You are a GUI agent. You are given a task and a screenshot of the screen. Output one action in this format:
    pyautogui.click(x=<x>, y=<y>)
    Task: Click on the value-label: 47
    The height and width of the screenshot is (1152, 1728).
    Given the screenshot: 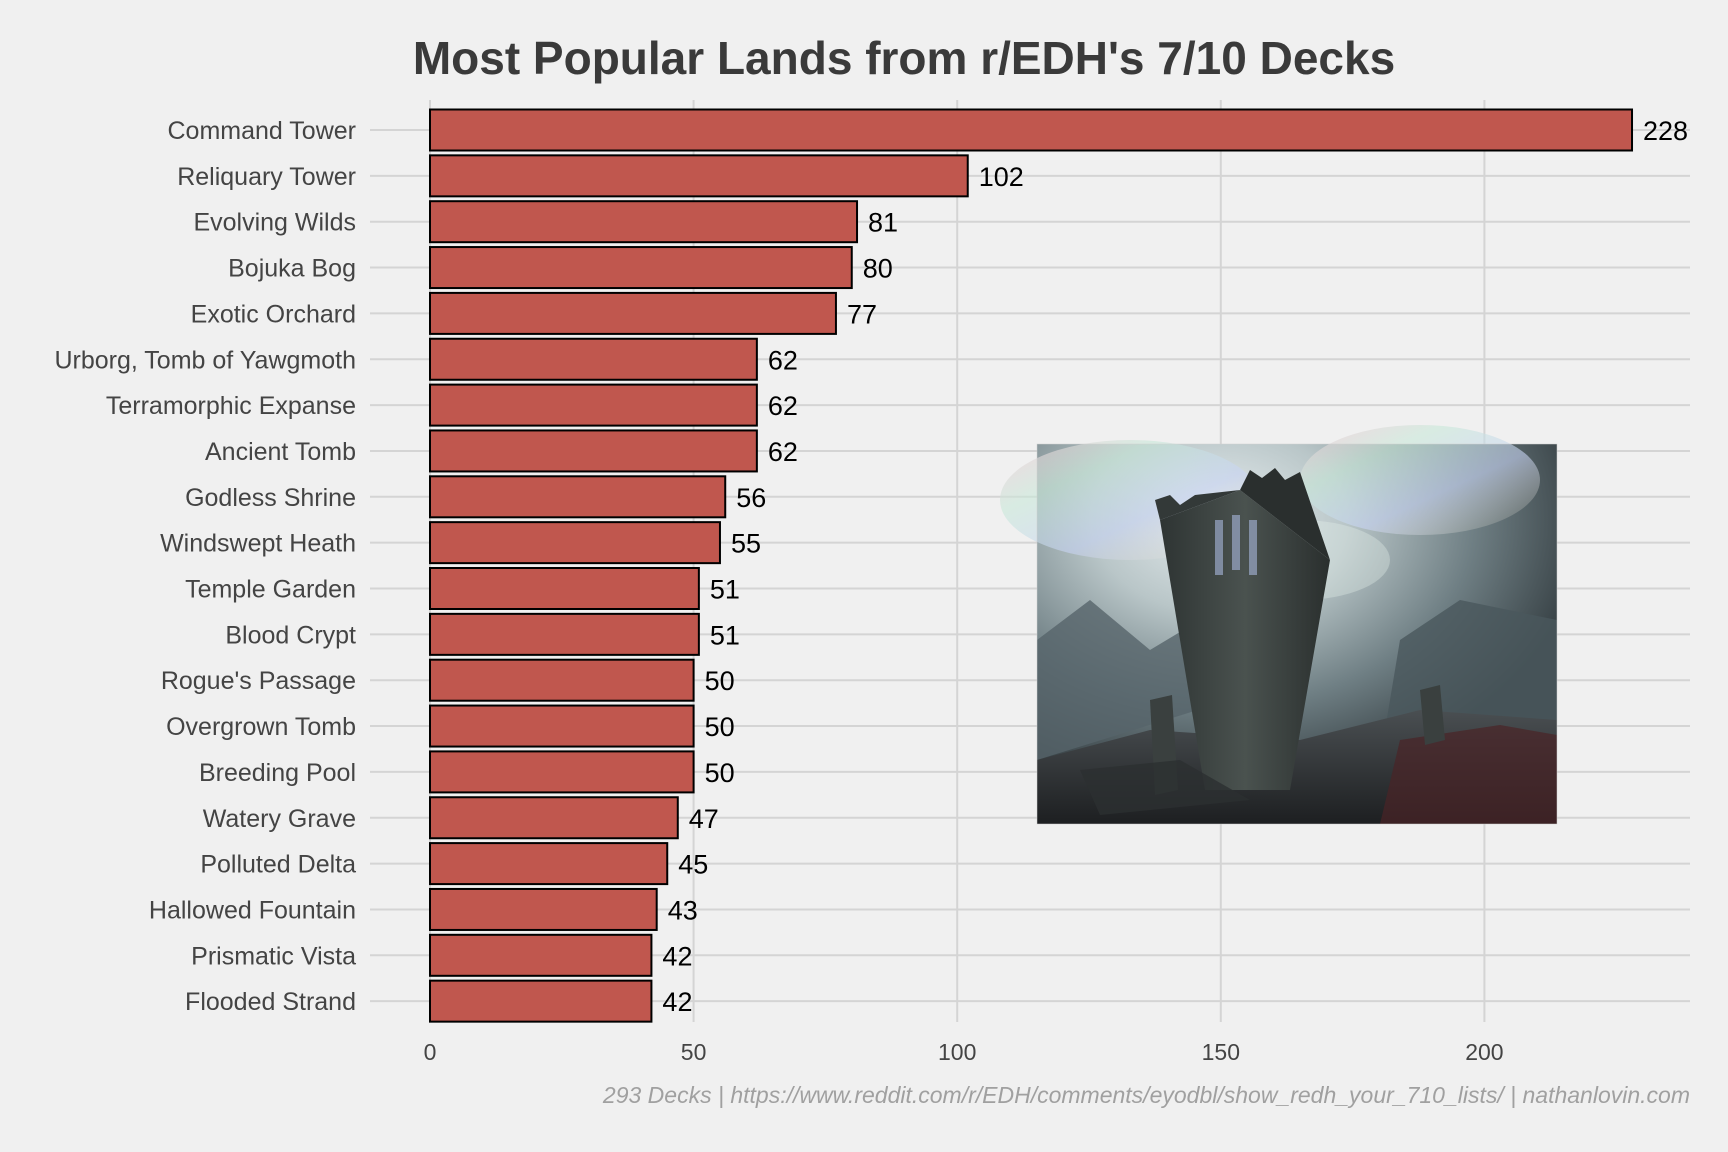 What is the action you would take?
    pyautogui.click(x=704, y=819)
    